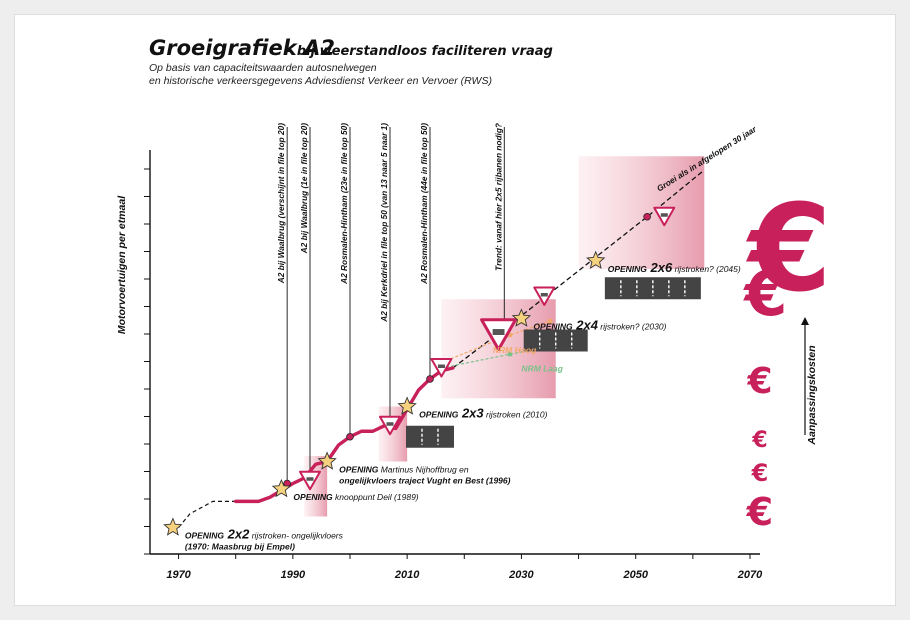 The width and height of the screenshot is (910, 620). What do you see at coordinates (759, 381) in the screenshot?
I see `euro-icon-2: €` at bounding box center [759, 381].